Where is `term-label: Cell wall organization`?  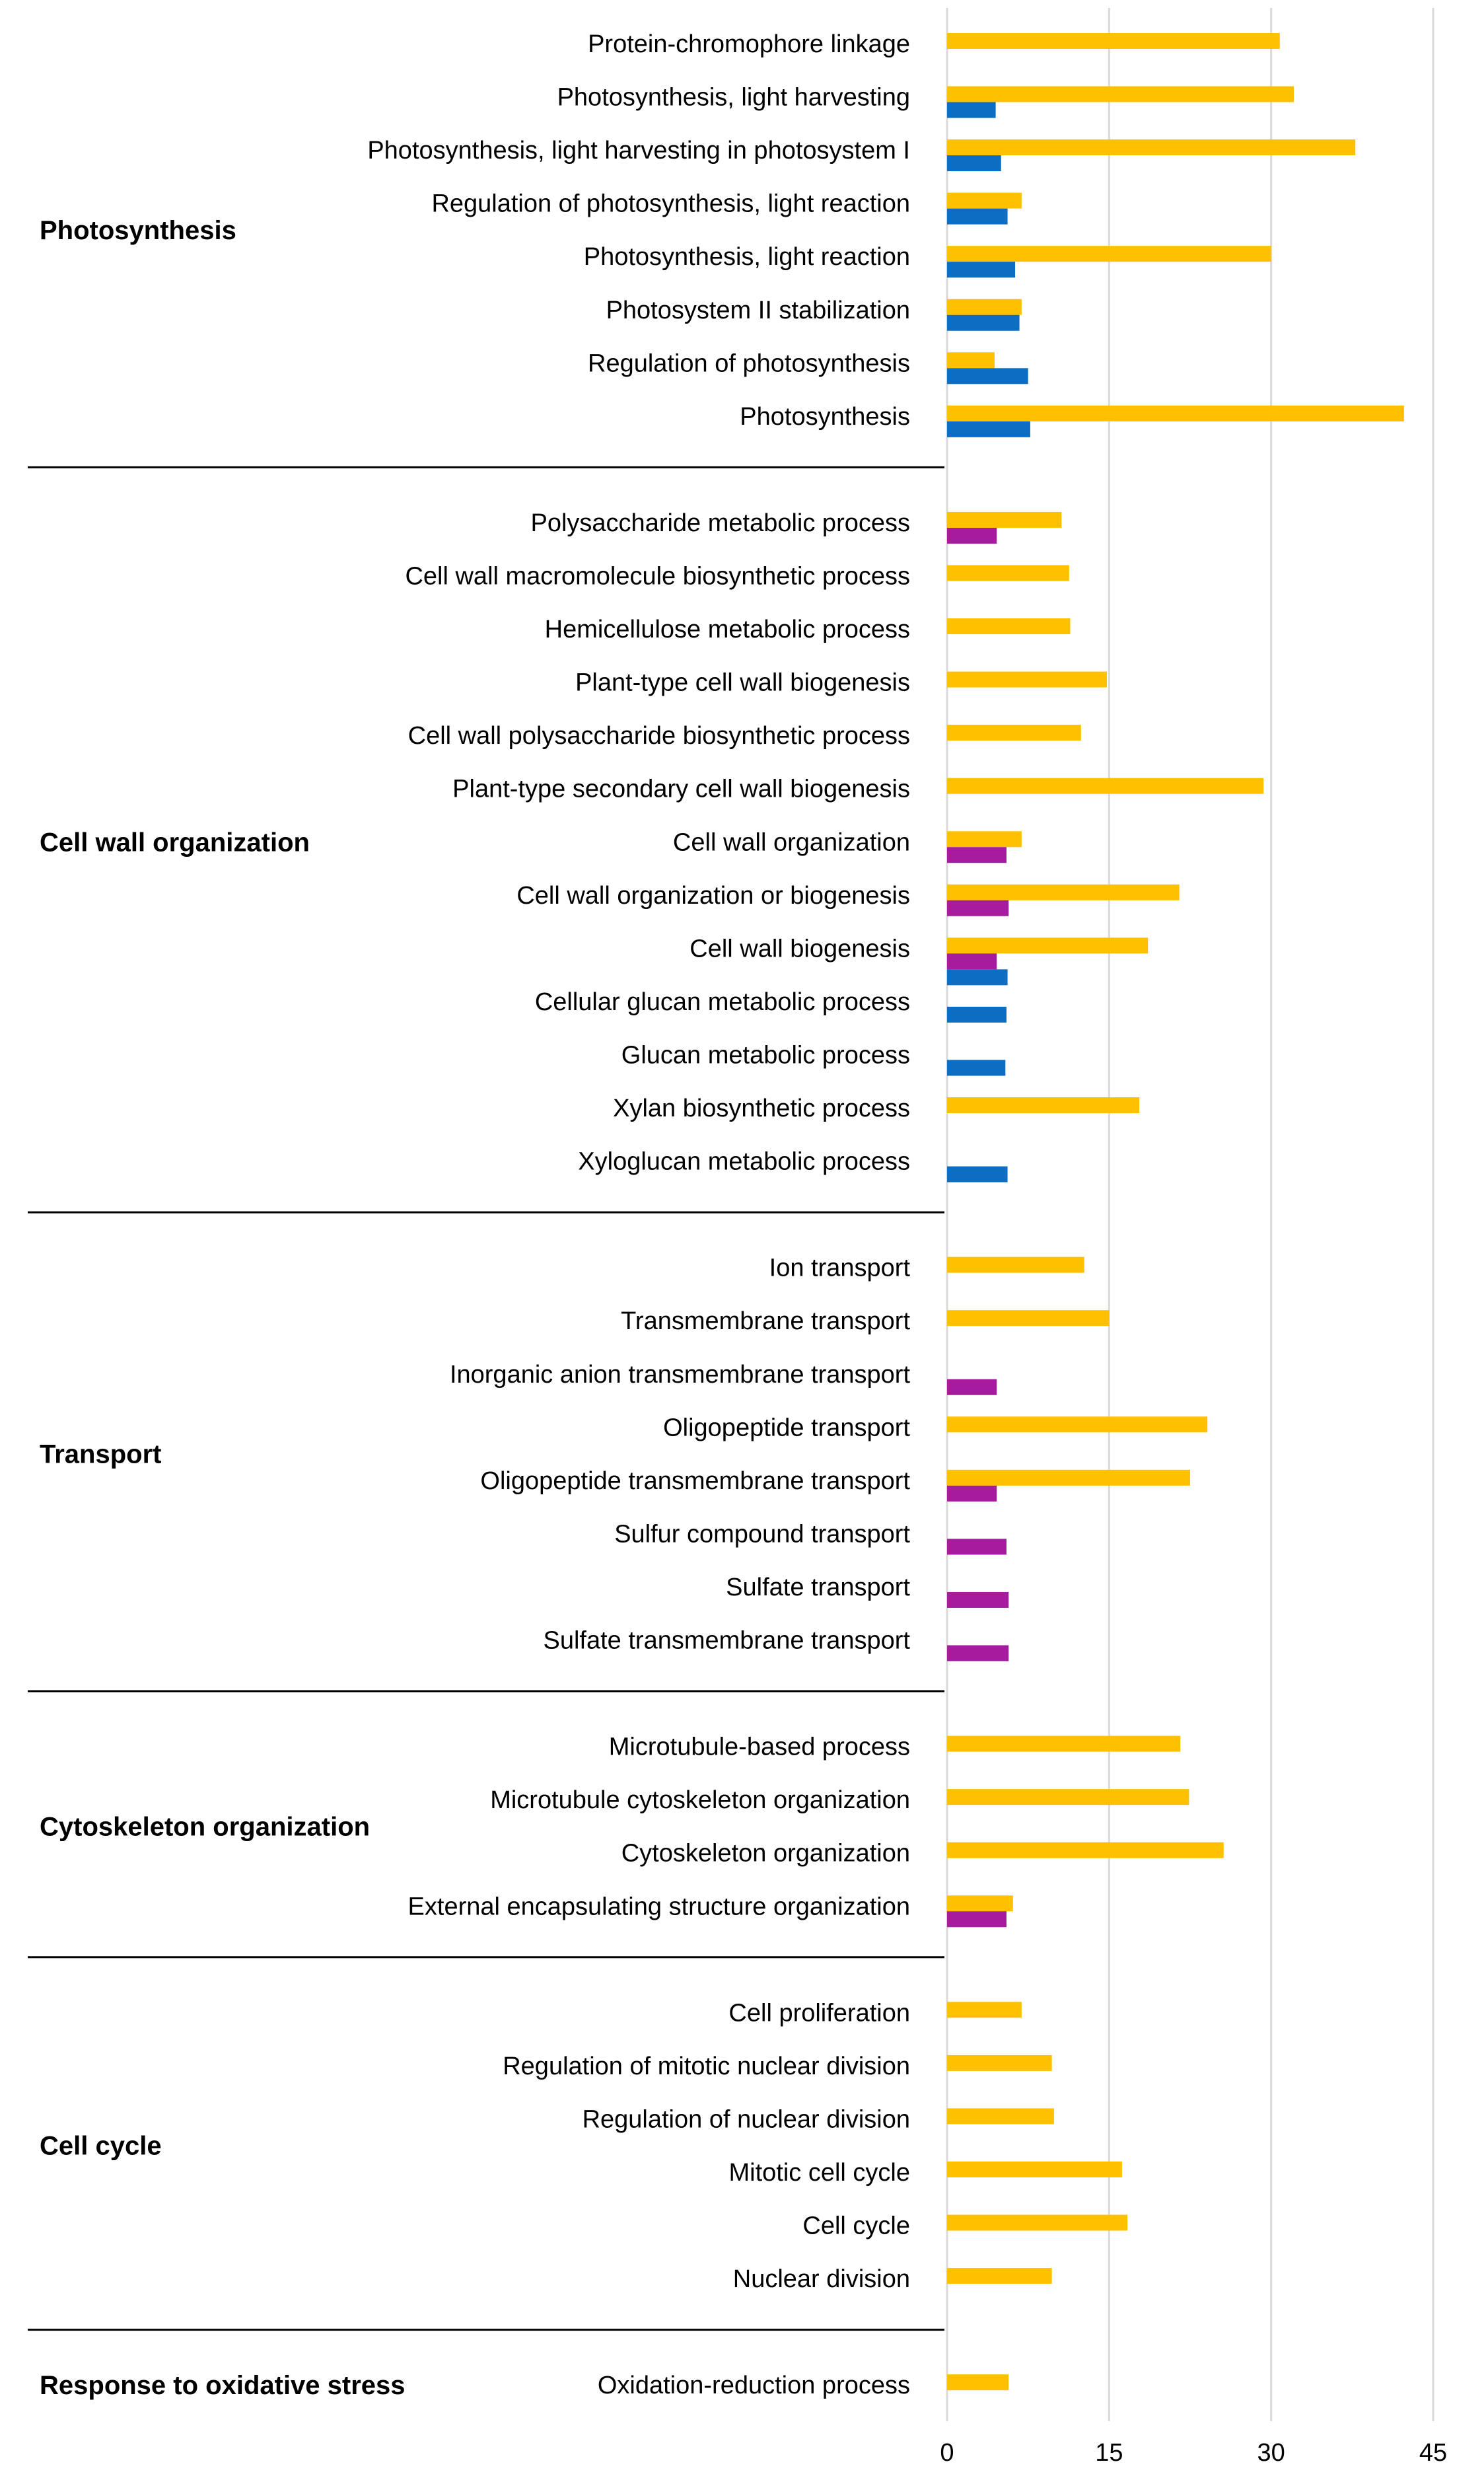 term-label: Cell wall organization is located at coordinates (791, 842).